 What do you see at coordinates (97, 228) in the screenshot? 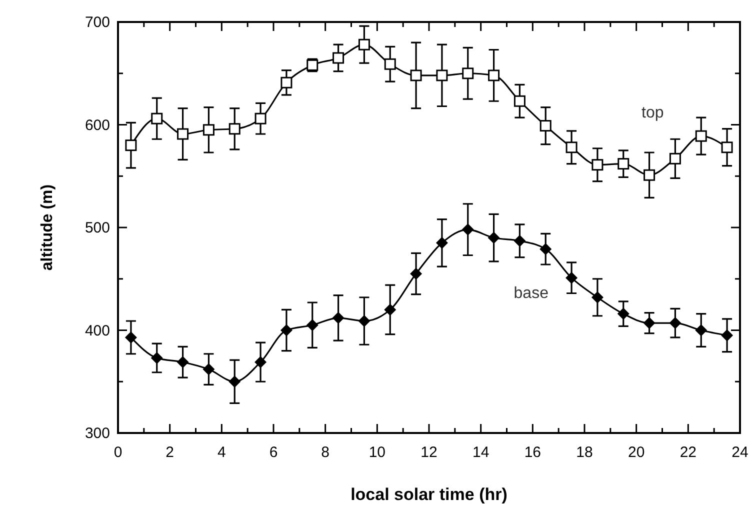
I see `y-tick-label: 500` at bounding box center [97, 228].